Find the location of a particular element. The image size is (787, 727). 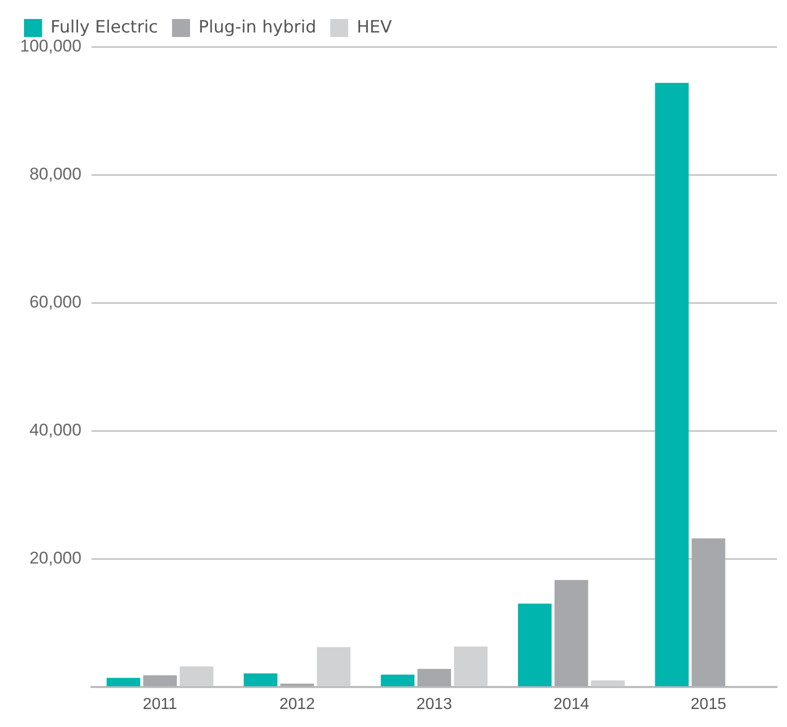

legend-label: HEV is located at coordinates (374, 27).